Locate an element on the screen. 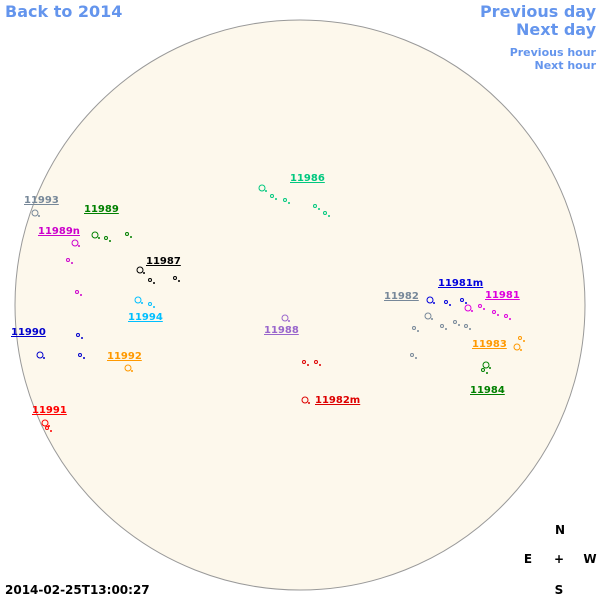  region-link: 11984 is located at coordinates (487, 390).